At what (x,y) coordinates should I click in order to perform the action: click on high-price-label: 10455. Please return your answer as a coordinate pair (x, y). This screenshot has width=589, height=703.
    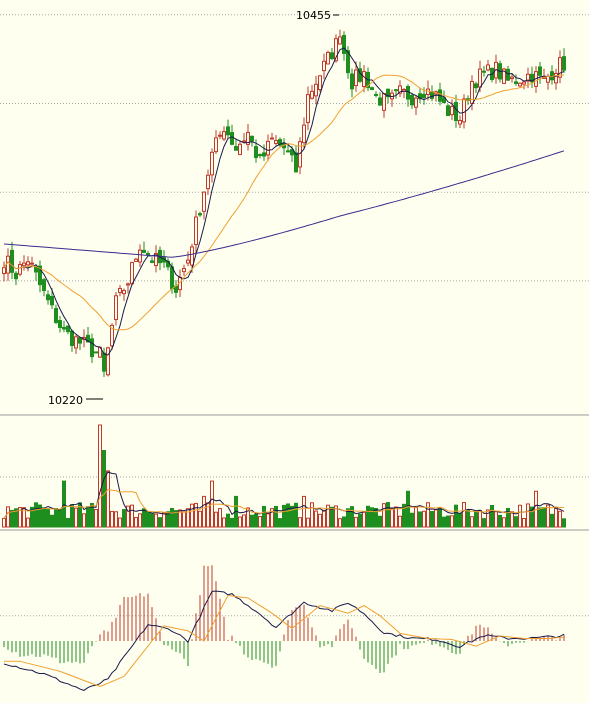
    Looking at the image, I should click on (313, 15).